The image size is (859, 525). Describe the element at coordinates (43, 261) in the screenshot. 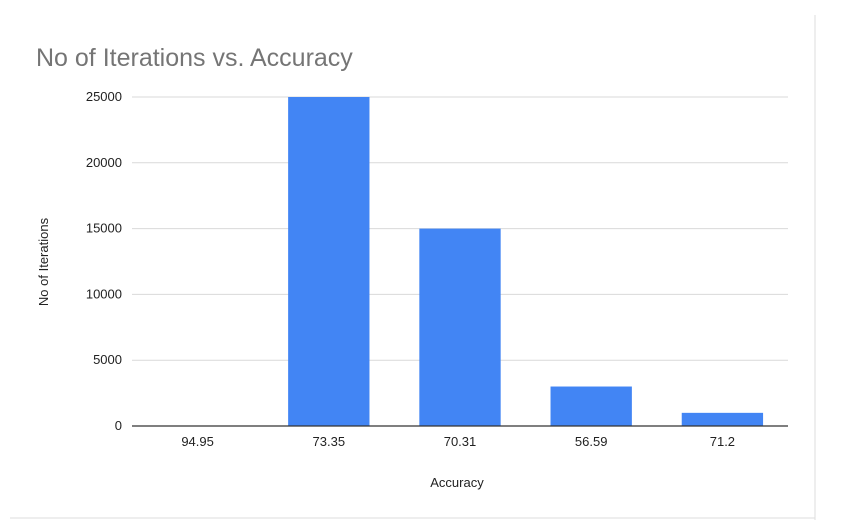

I see `y-axis-title: No of Iterations` at that location.